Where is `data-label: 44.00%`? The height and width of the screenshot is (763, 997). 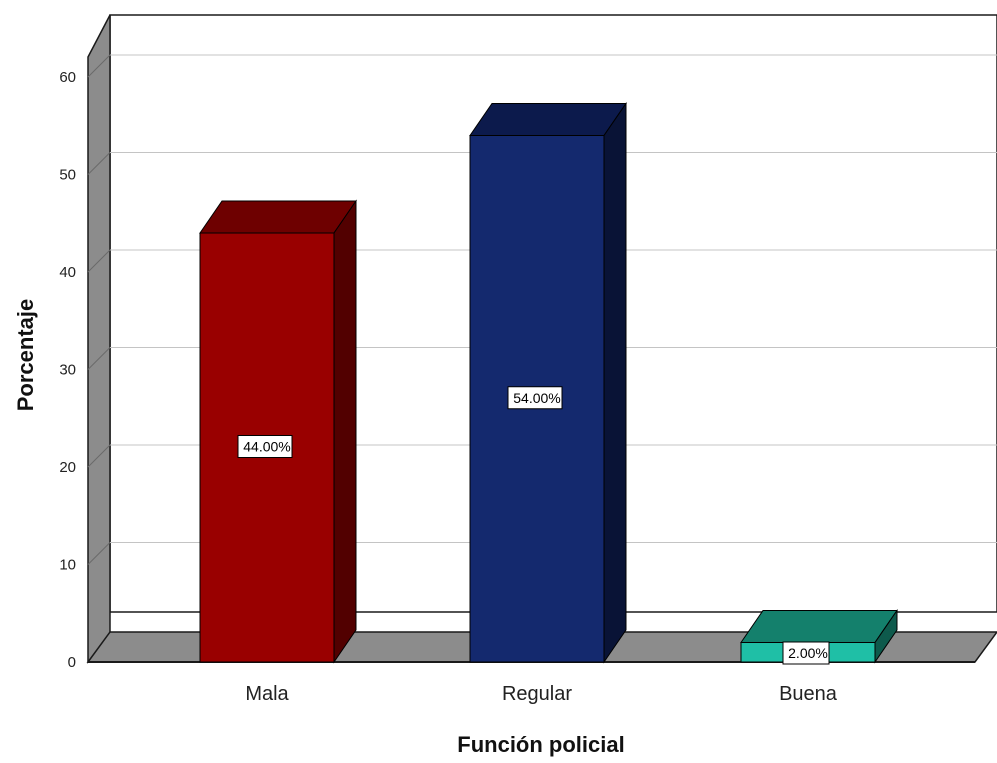
data-label: 44.00% is located at coordinates (265, 446).